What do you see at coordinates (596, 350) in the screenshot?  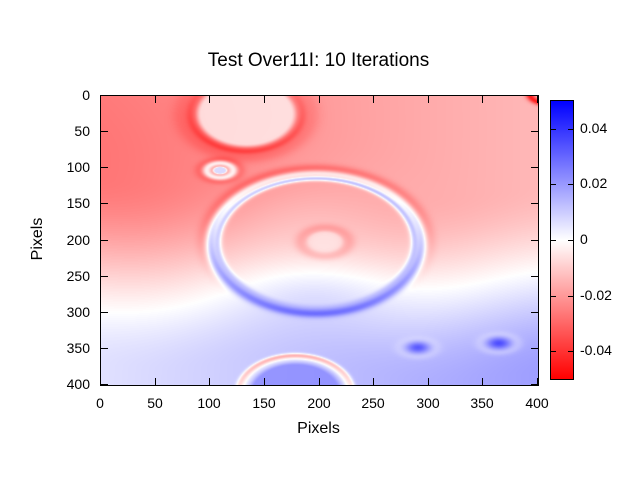 I see `colorbar-tick-label: -0.04` at bounding box center [596, 350].